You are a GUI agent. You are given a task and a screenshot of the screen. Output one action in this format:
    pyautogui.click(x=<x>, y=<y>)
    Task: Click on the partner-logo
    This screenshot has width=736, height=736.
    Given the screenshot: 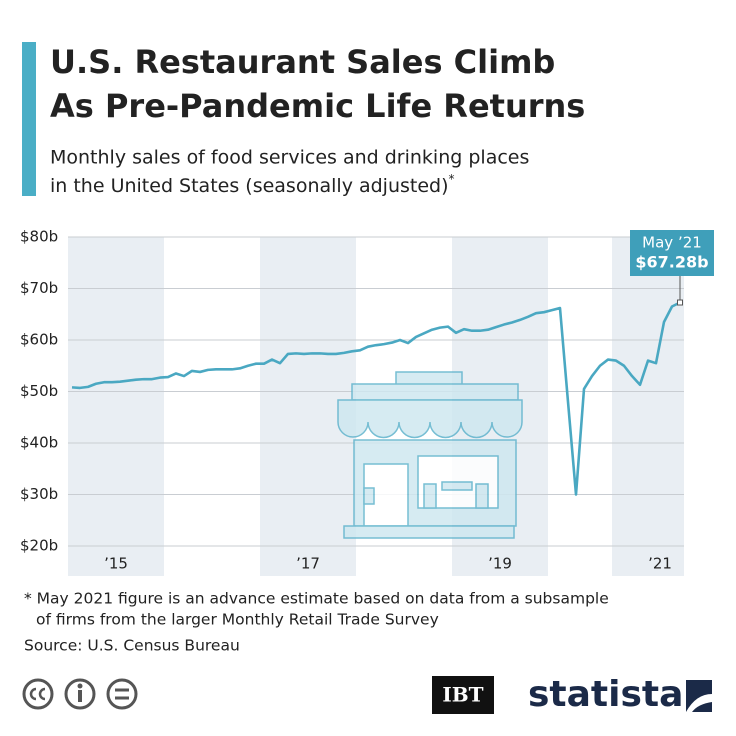 What is the action you would take?
    pyautogui.click(x=463, y=695)
    